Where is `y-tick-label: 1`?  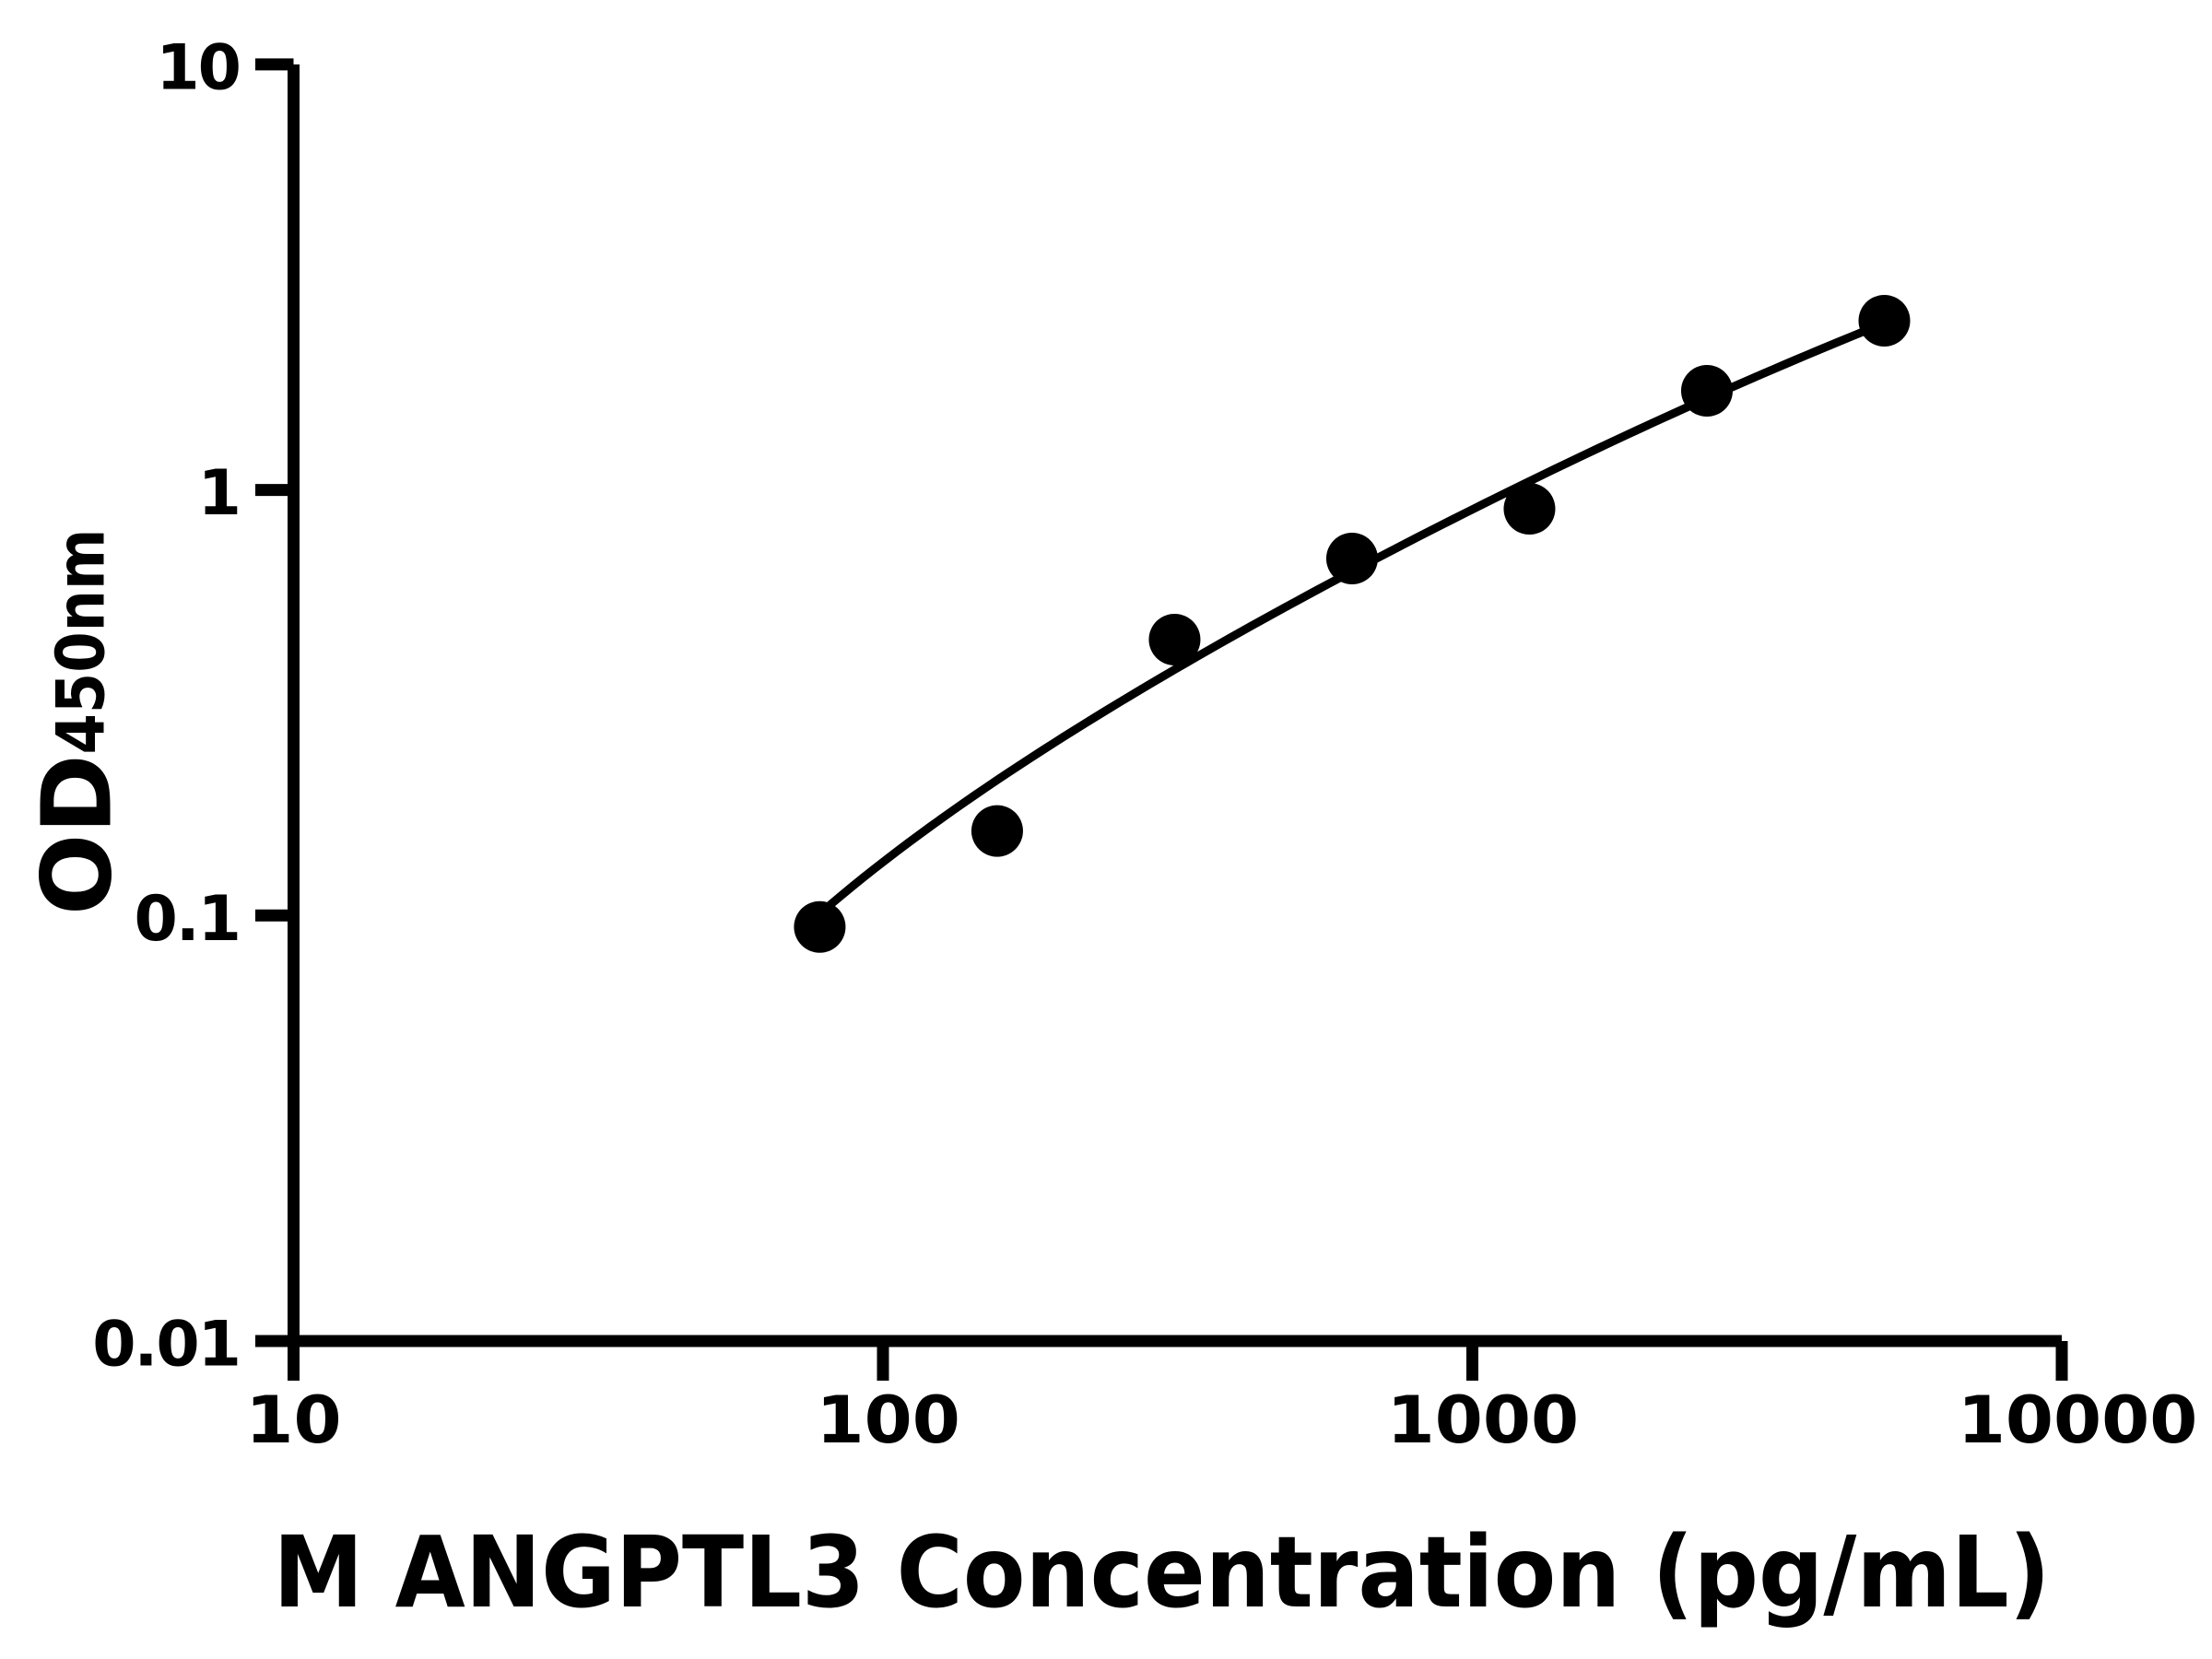
y-tick-label: 1 is located at coordinates (219, 493).